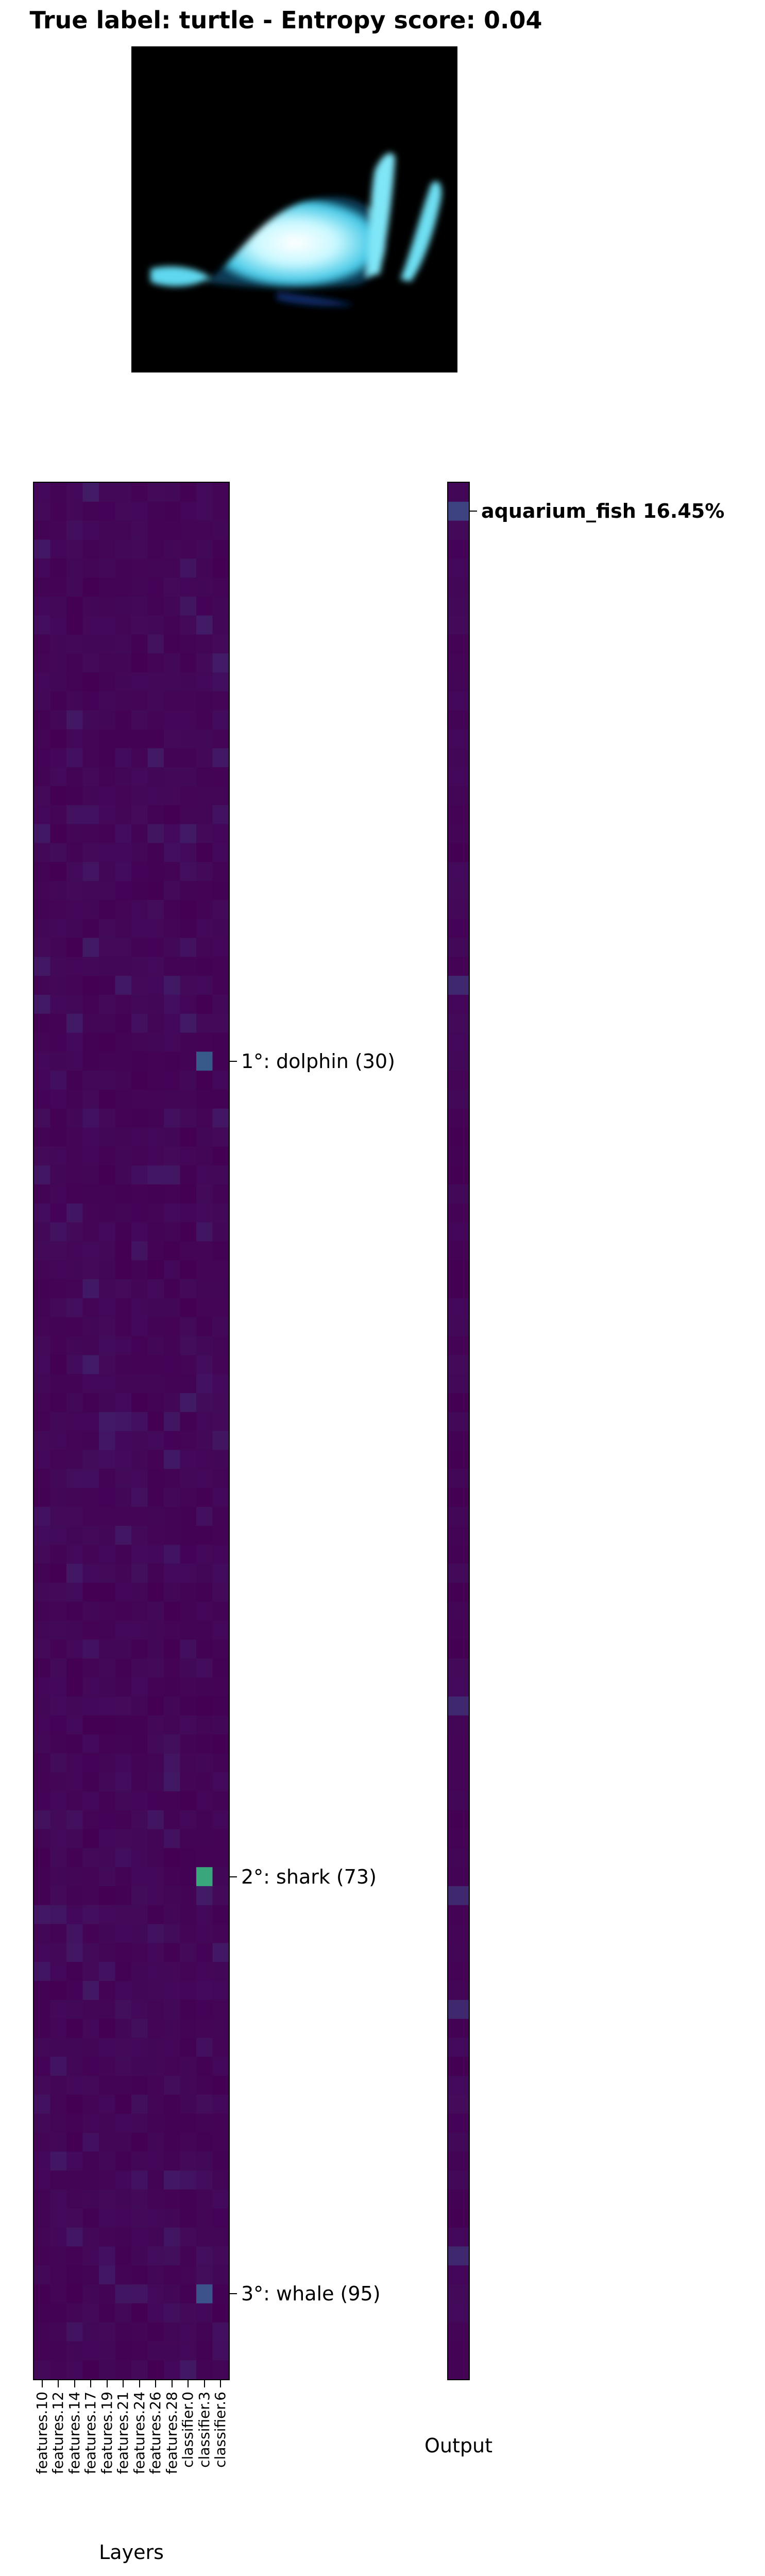 The width and height of the screenshot is (765, 2576). I want to click on heatmap-cell-highlight, so click(204, 1877).